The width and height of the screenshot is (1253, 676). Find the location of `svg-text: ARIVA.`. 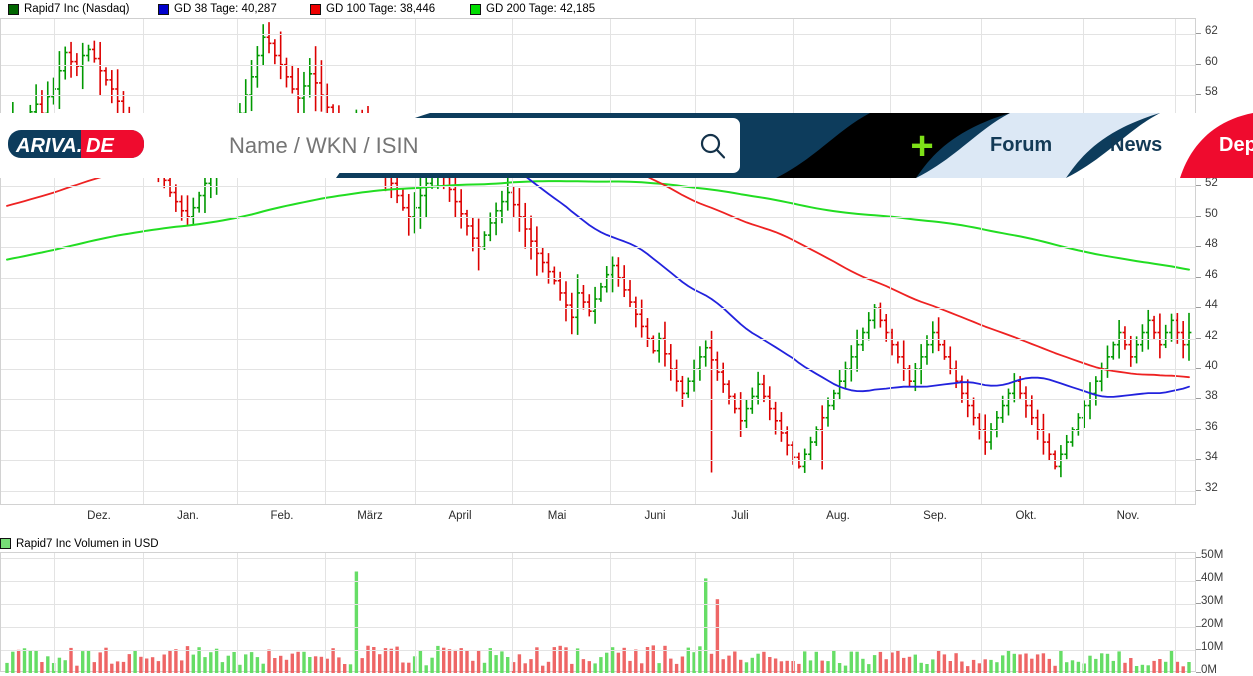

svg-text: ARIVA. is located at coordinates (48, 146).